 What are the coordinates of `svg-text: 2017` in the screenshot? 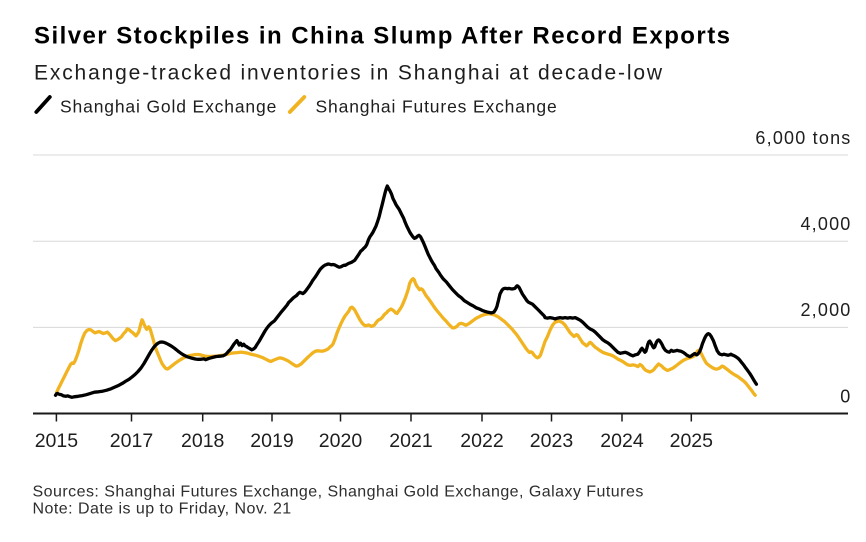 It's located at (131, 441).